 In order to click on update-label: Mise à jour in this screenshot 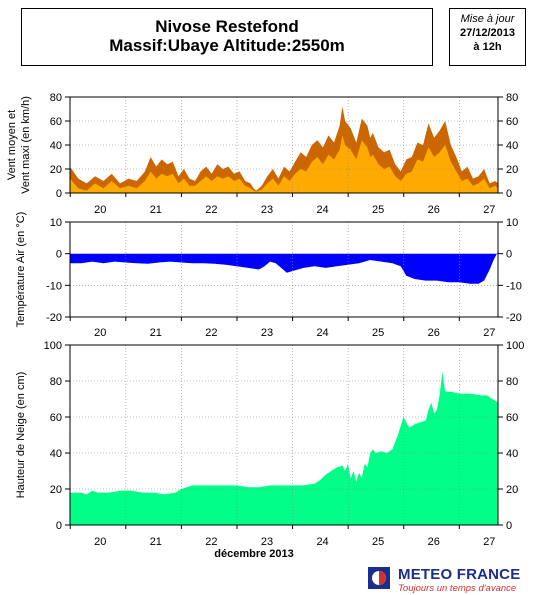, I will do `click(487, 19)`.